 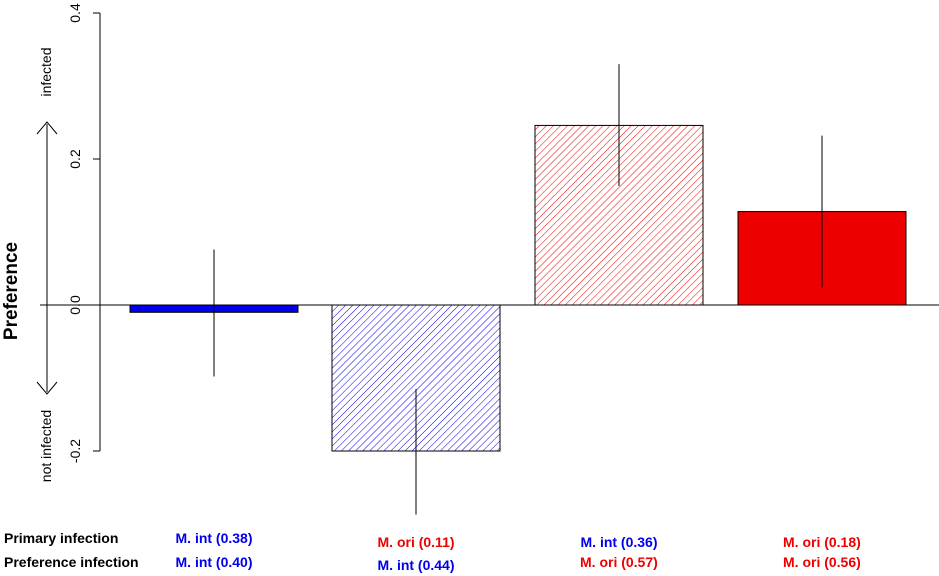 What do you see at coordinates (75, 13) in the screenshot?
I see `y-tick-label: 0.4` at bounding box center [75, 13].